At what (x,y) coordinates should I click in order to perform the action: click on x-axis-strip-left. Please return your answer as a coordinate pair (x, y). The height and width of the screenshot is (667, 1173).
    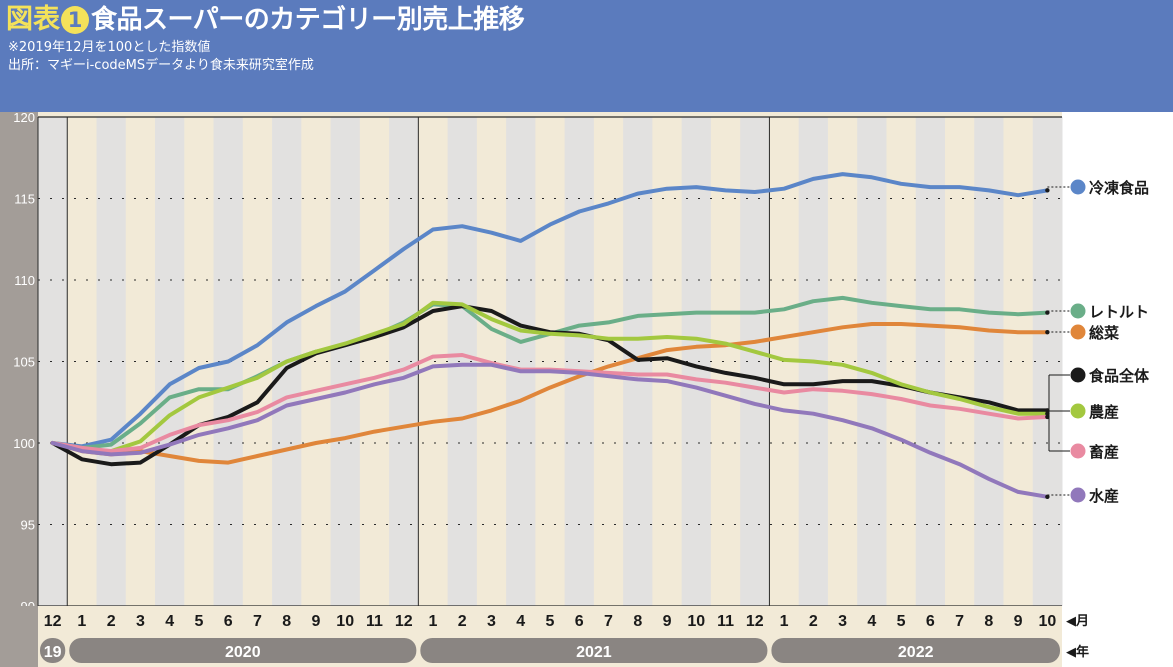
    Looking at the image, I should click on (19, 636).